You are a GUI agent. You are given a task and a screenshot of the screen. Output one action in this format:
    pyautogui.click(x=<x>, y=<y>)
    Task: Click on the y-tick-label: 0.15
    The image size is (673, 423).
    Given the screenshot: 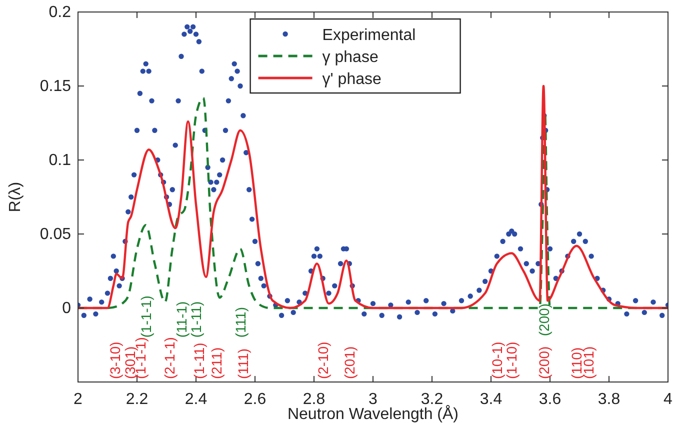 What is the action you would take?
    pyautogui.click(x=56, y=86)
    